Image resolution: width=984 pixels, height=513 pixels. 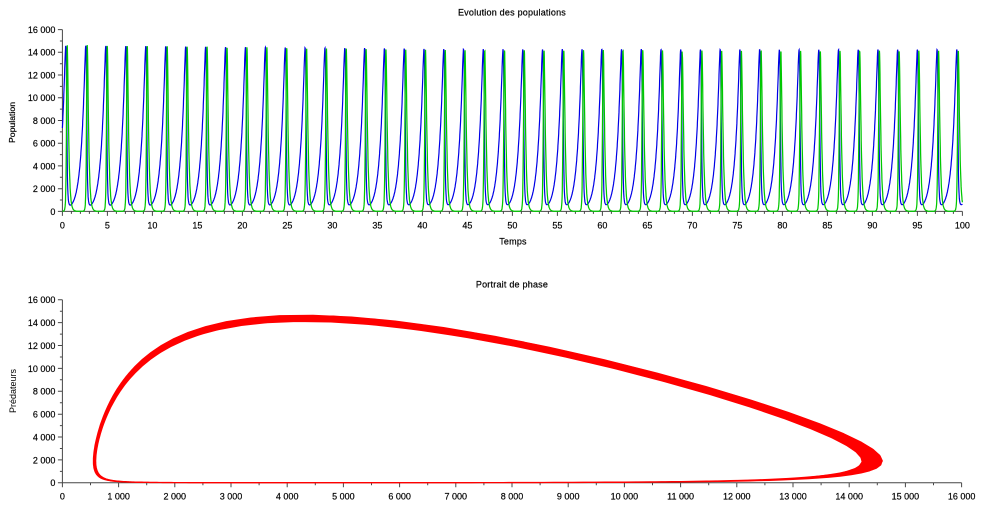 What do you see at coordinates (152, 225) in the screenshot?
I see `svg-text: 10` at bounding box center [152, 225].